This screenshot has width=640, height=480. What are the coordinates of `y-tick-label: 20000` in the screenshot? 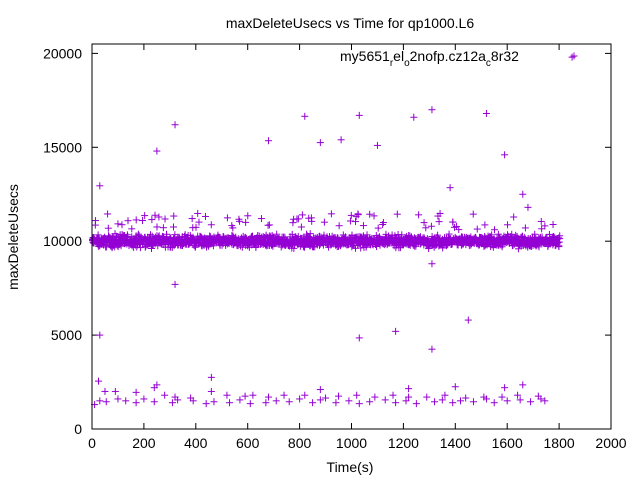 It's located at (62, 53).